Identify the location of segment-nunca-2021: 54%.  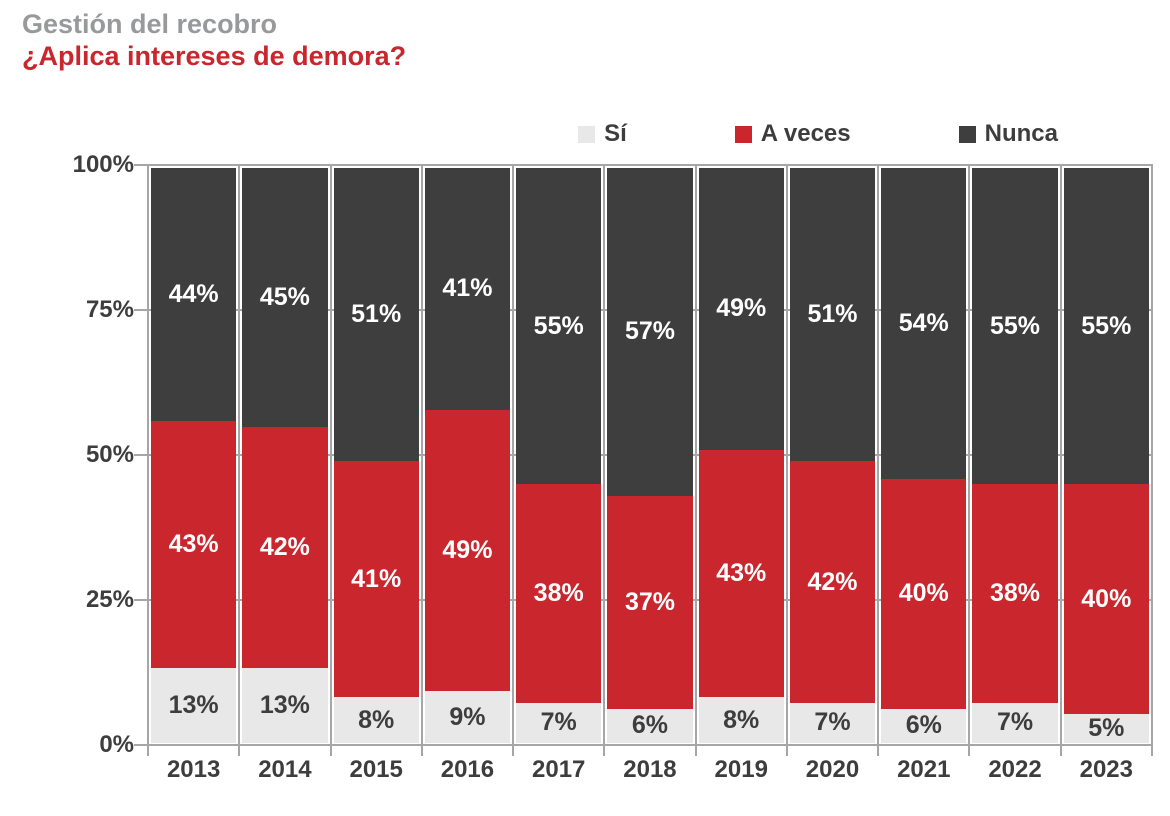
(924, 323).